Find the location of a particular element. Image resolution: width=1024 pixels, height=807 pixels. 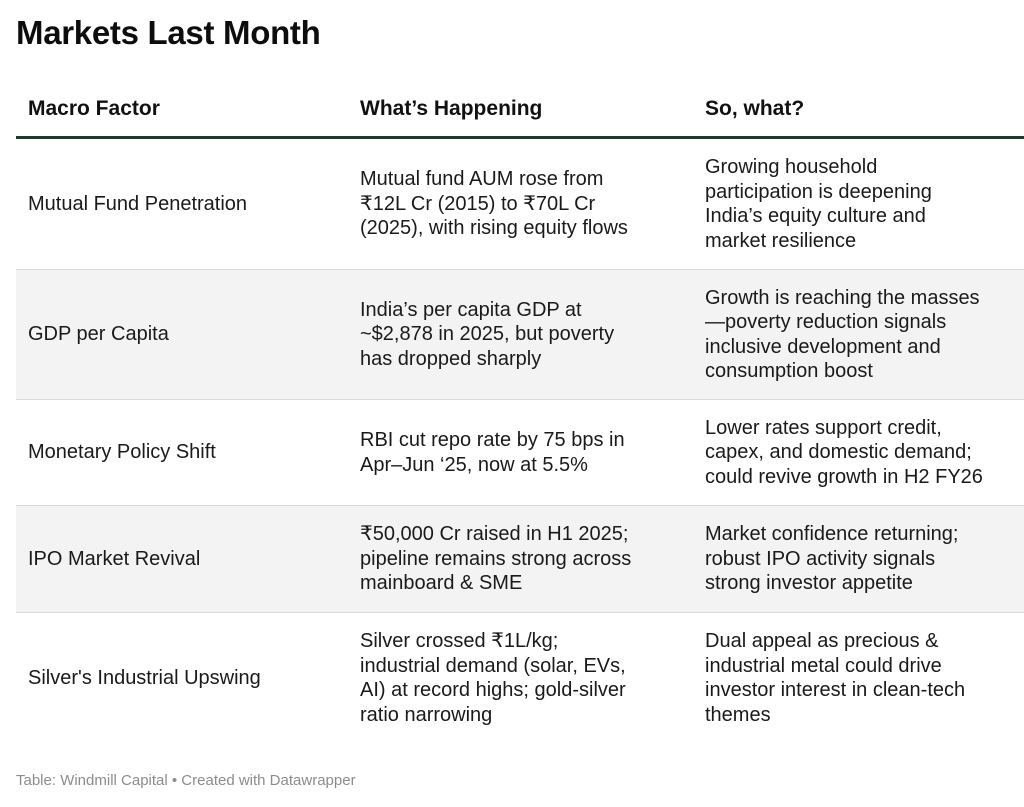

table-header-row: Macro Factor What’s Happening So, what? is located at coordinates (520, 110).